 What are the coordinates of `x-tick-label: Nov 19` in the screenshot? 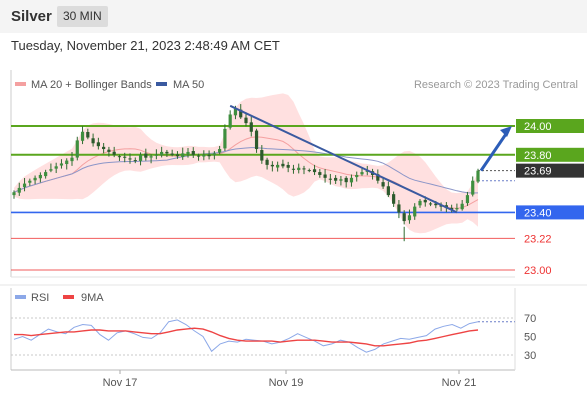 It's located at (286, 383).